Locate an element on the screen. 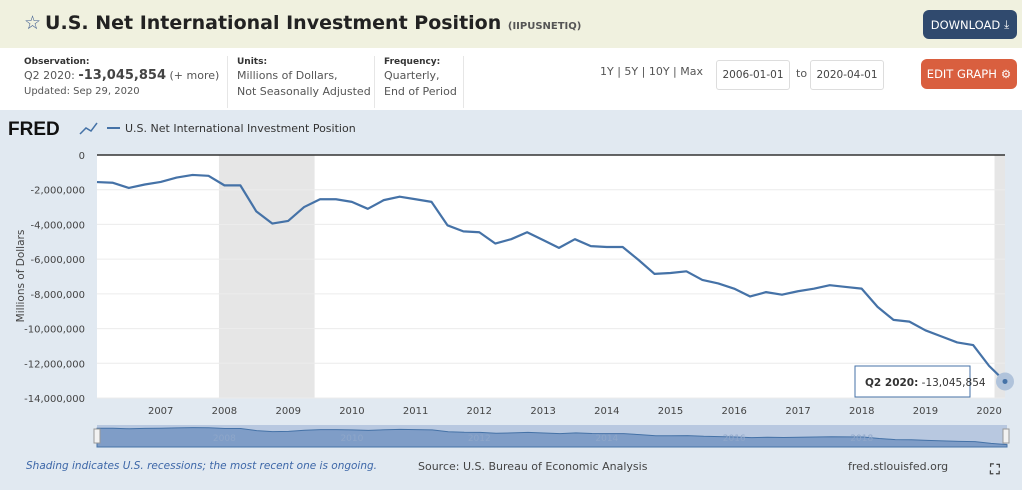 The image size is (1022, 490). download-button: DOWNLOAD ⤓ is located at coordinates (970, 24).